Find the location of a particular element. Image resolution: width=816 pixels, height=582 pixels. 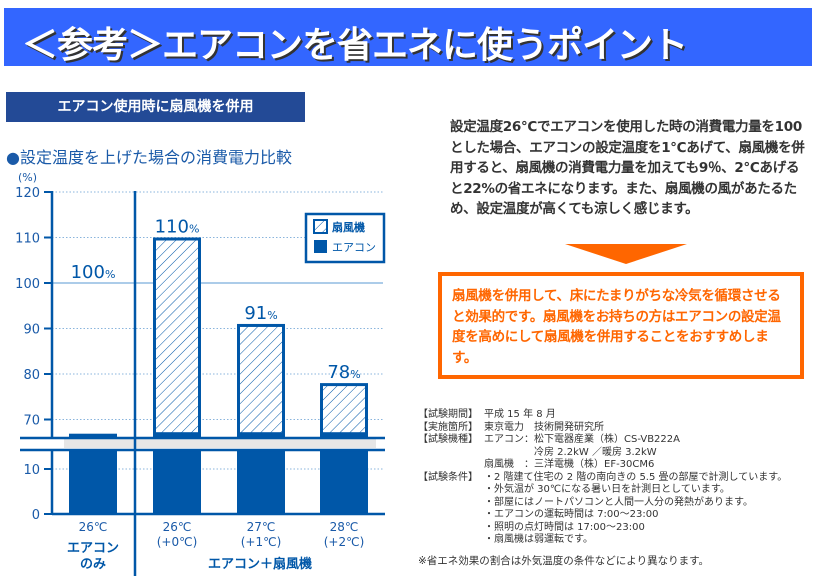

note-key: 【試験機種】 is located at coordinates (448, 439).